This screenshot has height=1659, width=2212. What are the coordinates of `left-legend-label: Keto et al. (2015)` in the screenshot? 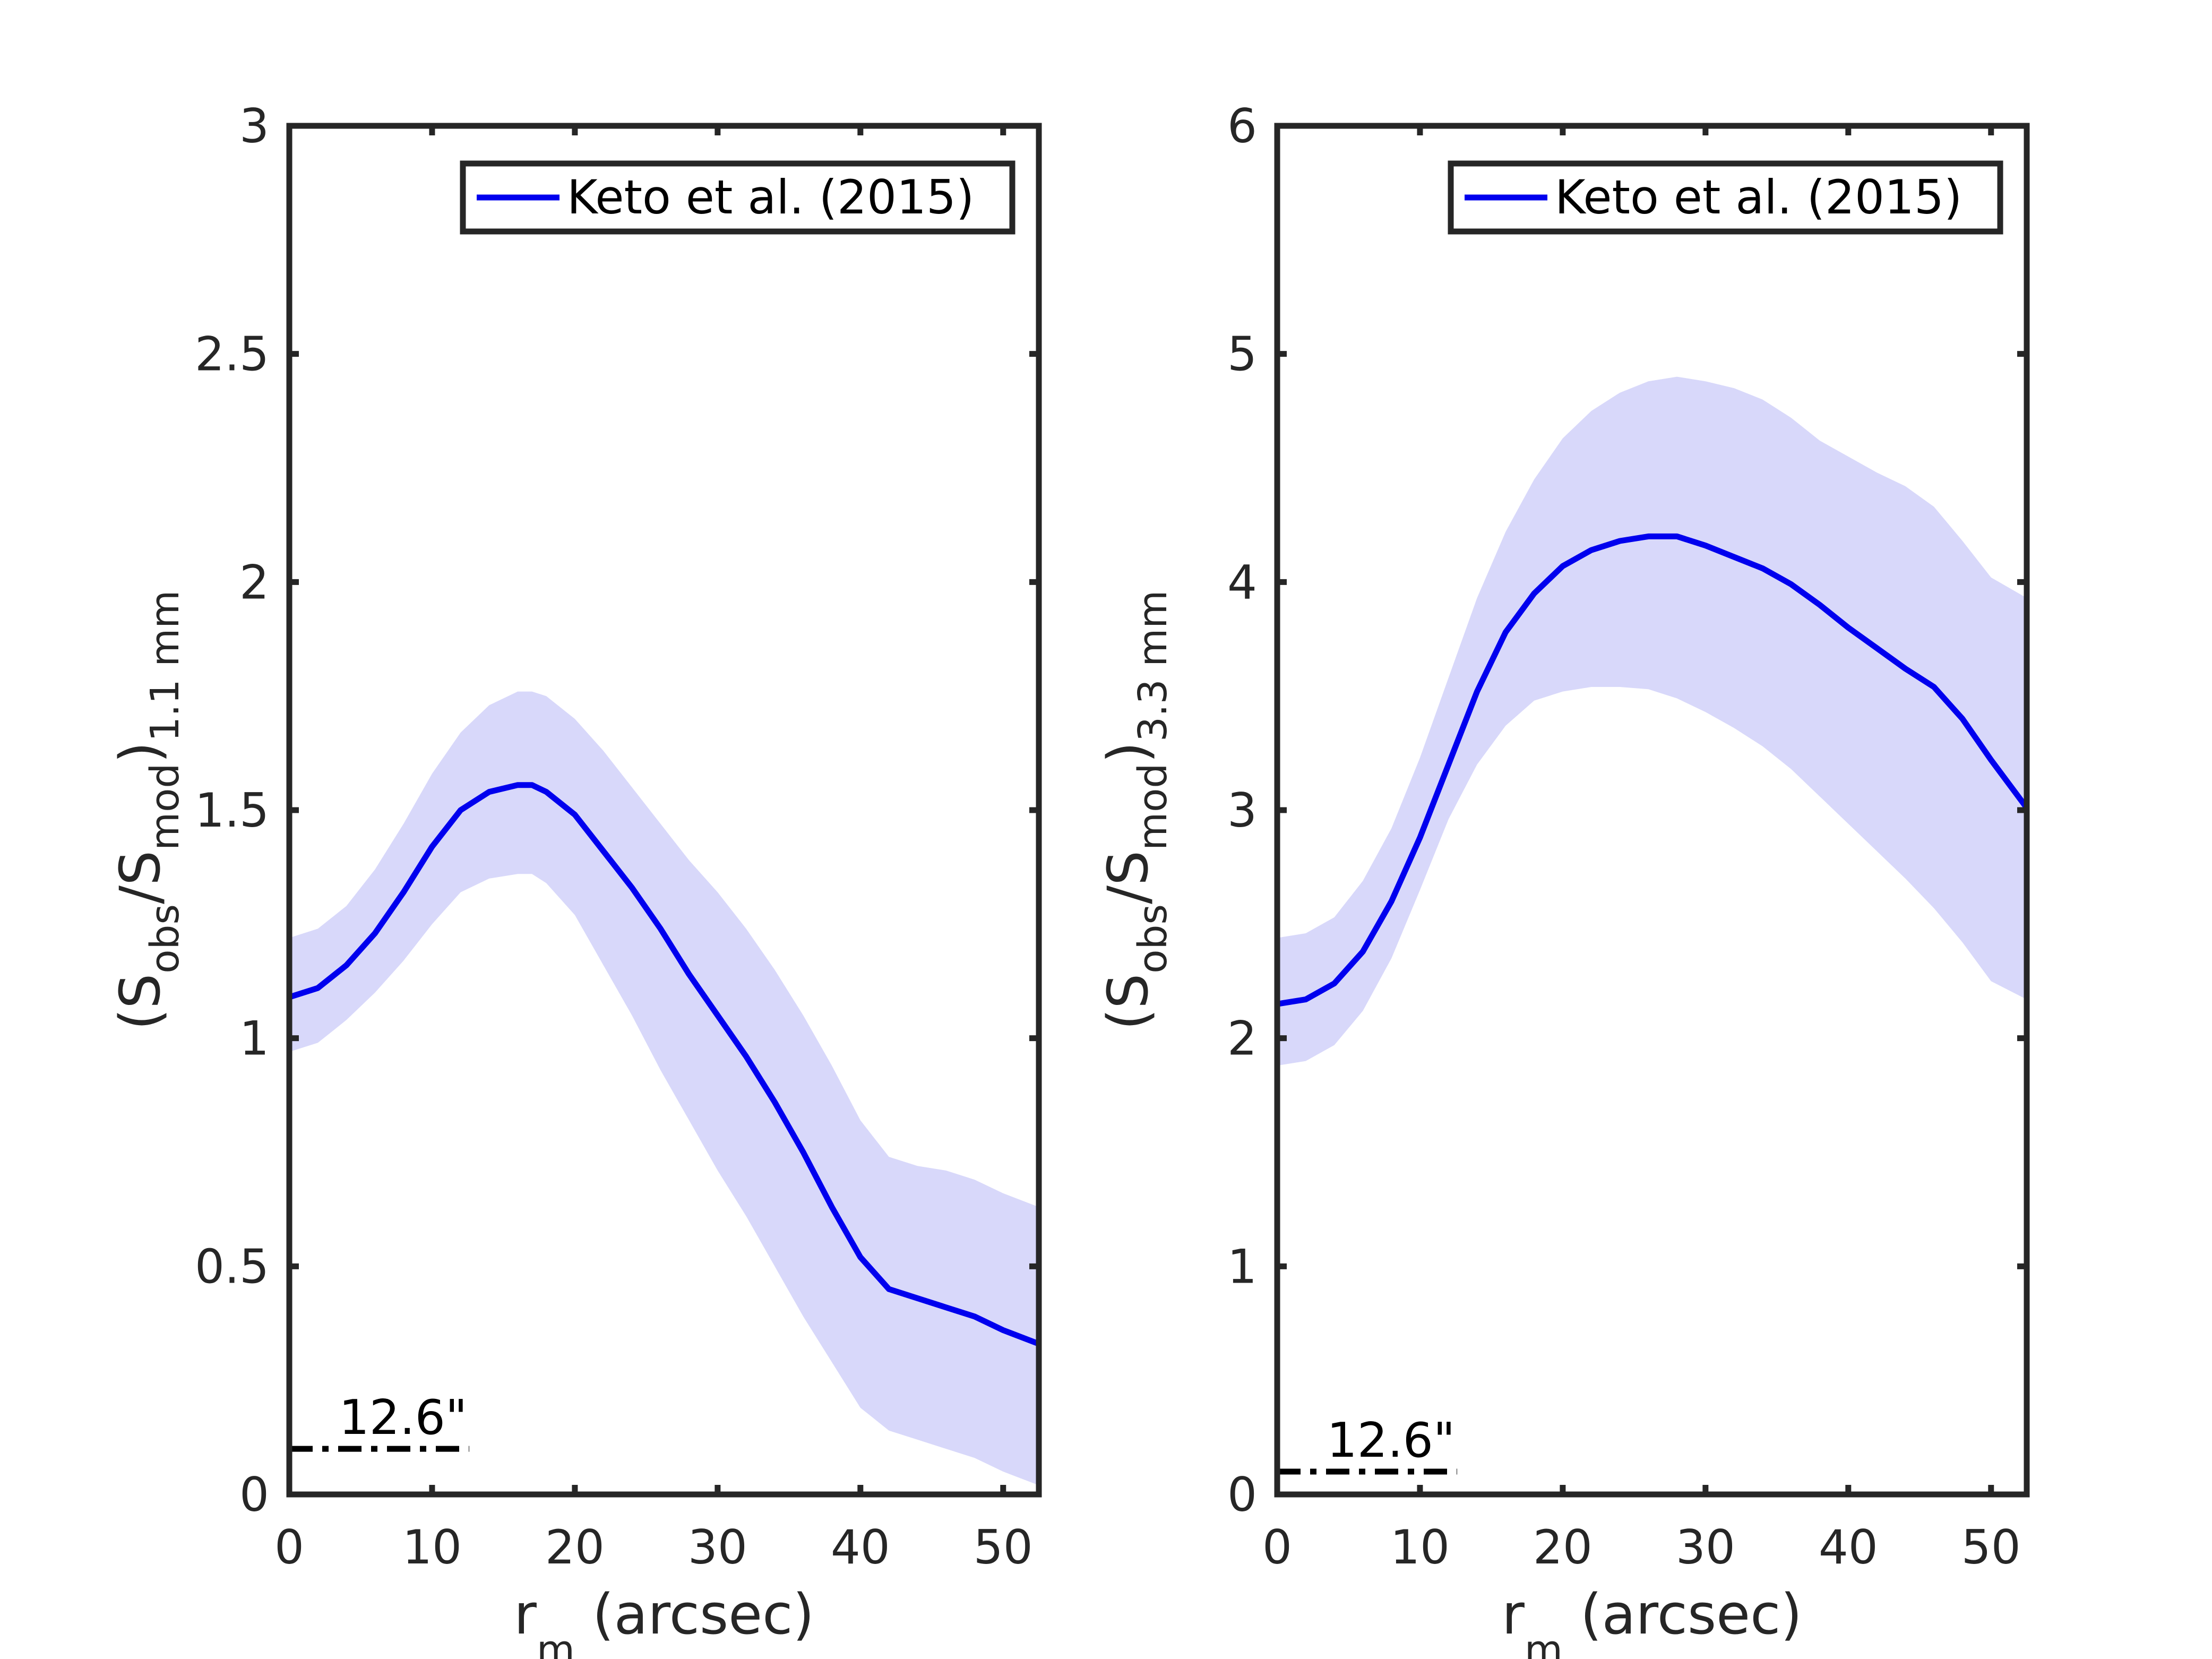 It's located at (771, 197).